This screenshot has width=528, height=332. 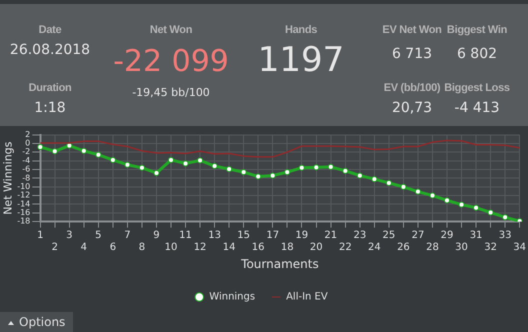 What do you see at coordinates (156, 236) in the screenshot?
I see `x-tick-label: 9` at bounding box center [156, 236].